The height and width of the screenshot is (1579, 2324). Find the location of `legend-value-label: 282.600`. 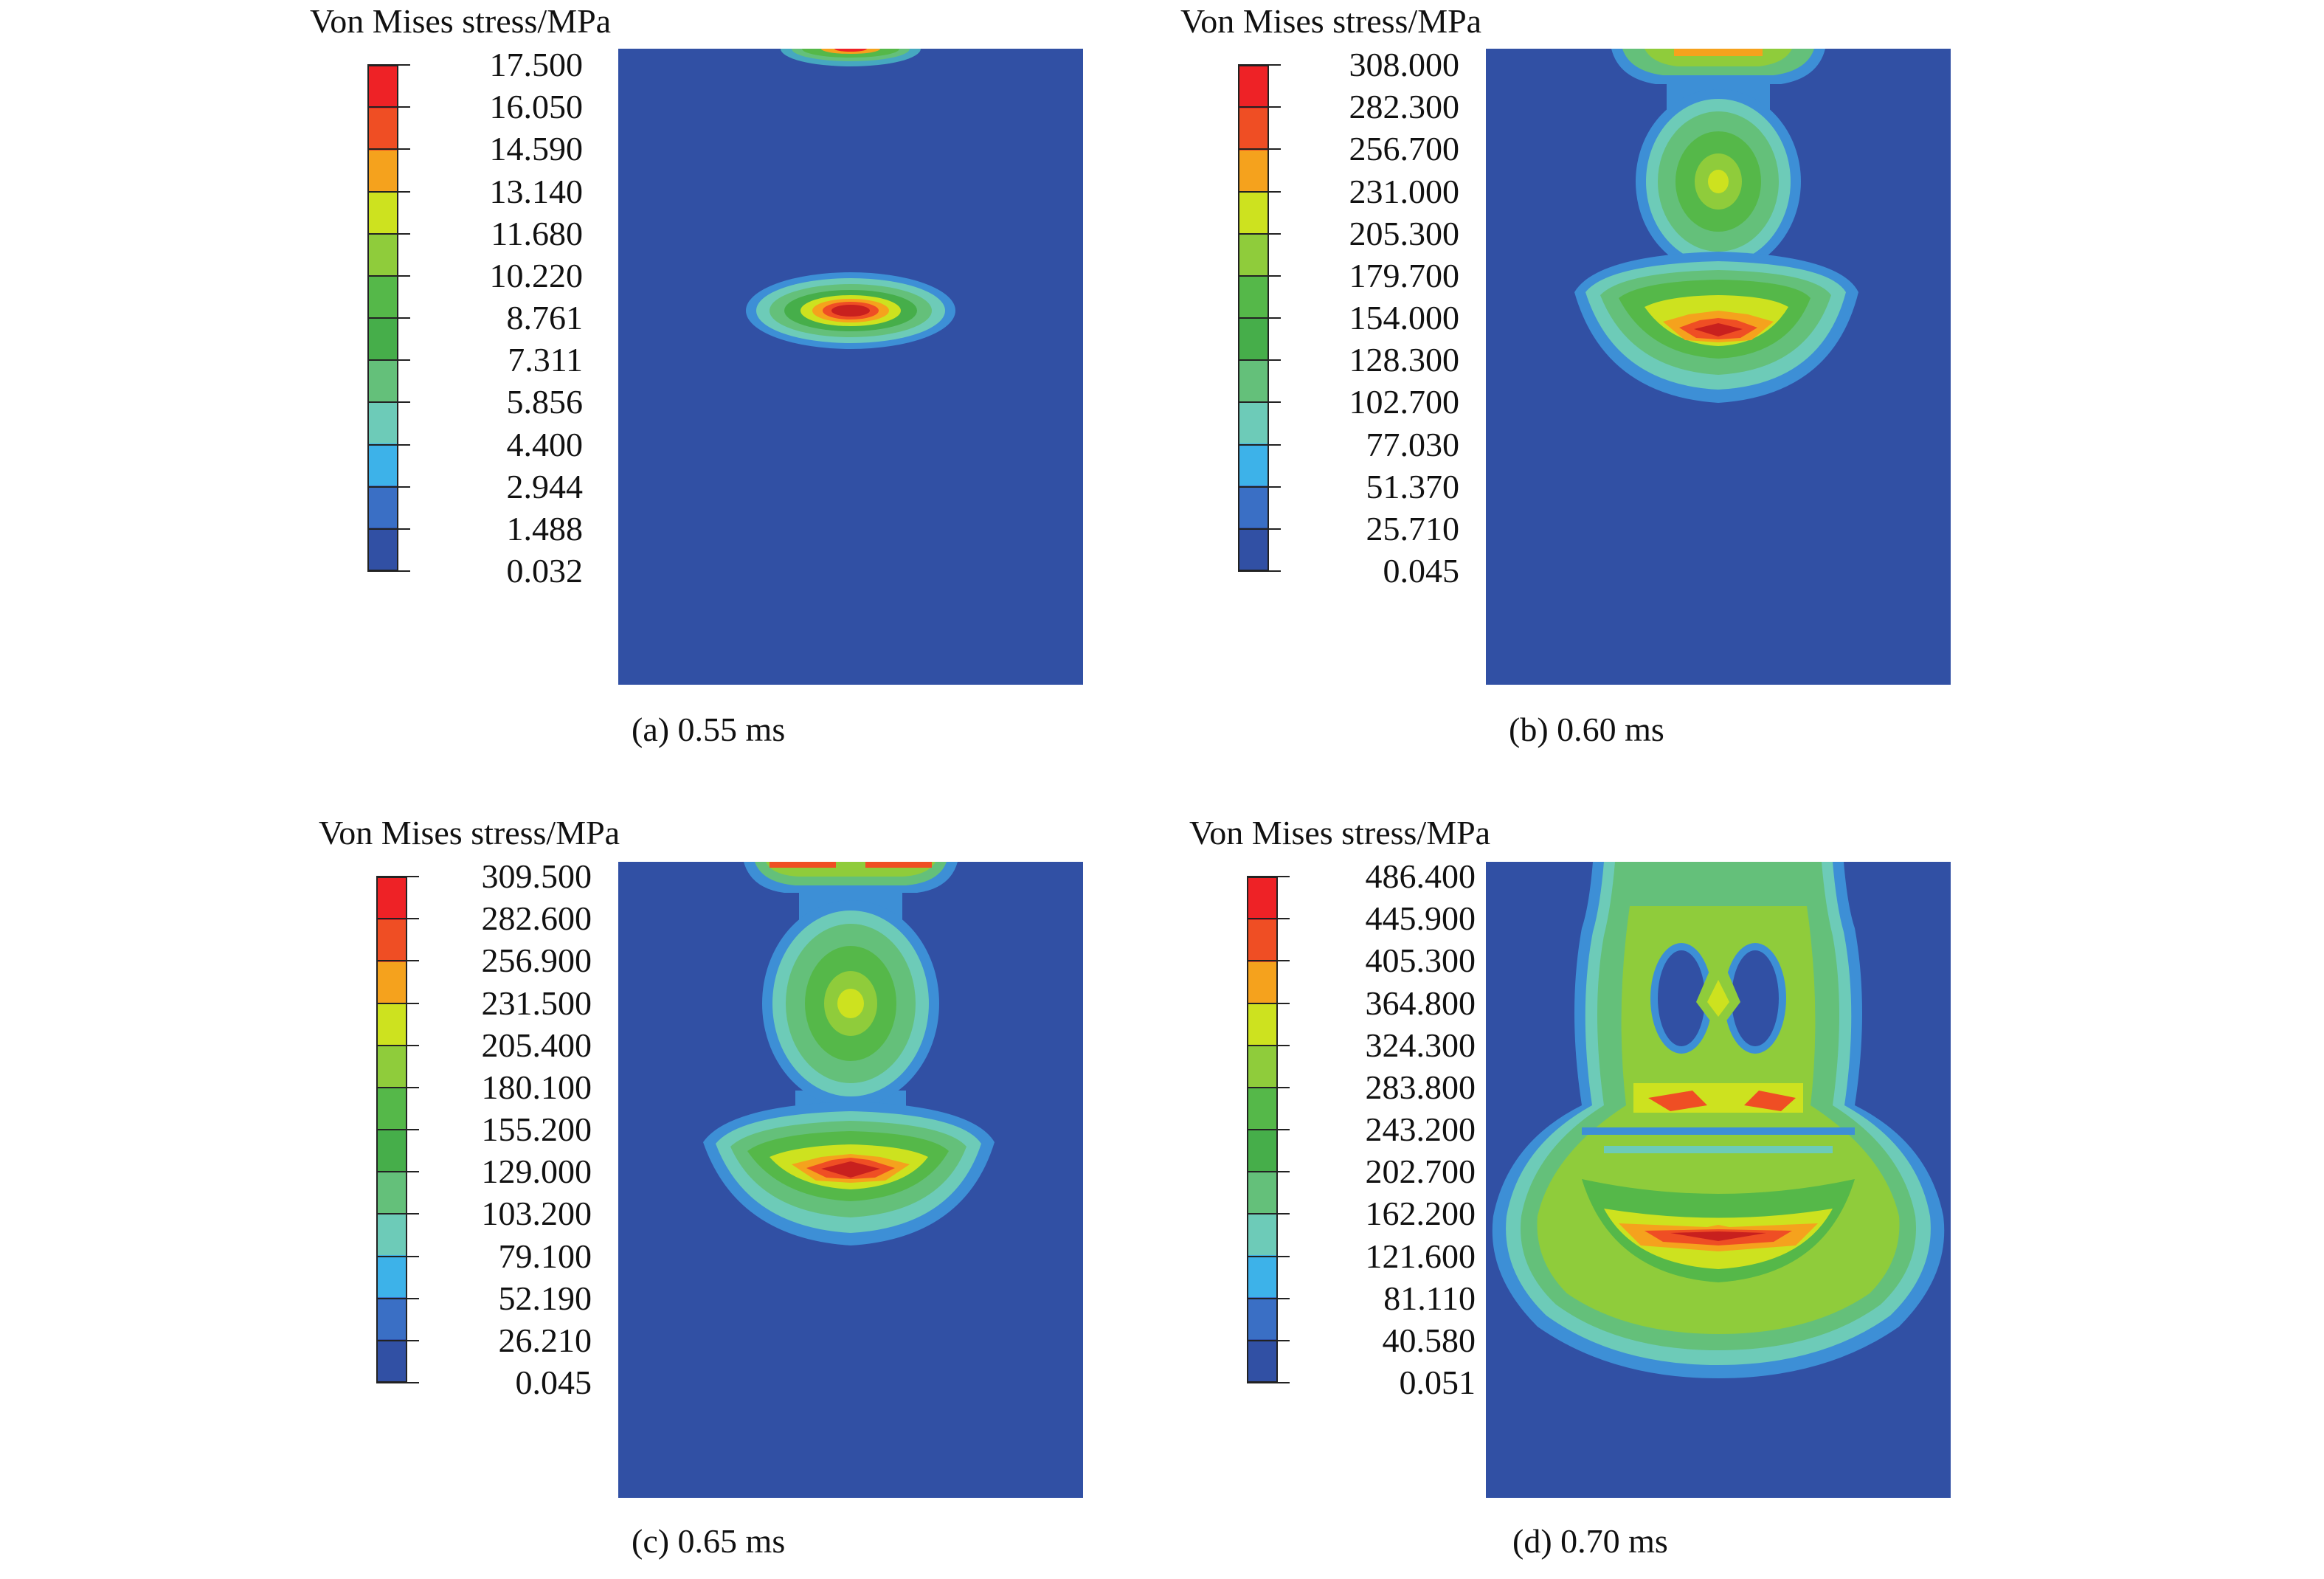

legend-value-label: 282.600 is located at coordinates (536, 918).